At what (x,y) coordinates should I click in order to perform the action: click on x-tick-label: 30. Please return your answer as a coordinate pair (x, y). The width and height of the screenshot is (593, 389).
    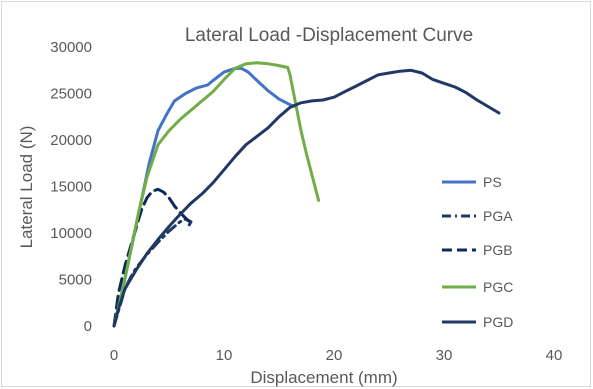
    Looking at the image, I should click on (444, 355).